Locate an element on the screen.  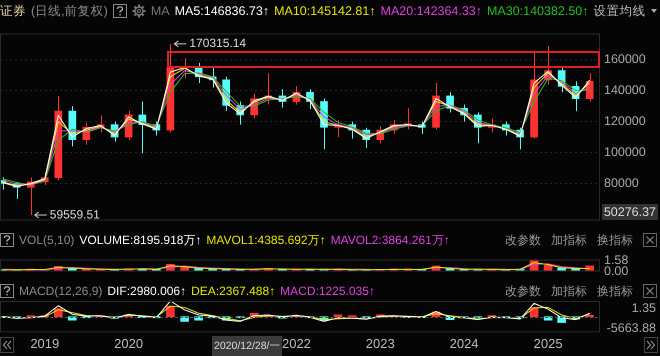
chart-title: MACD(12,26,9) is located at coordinates (60, 291).